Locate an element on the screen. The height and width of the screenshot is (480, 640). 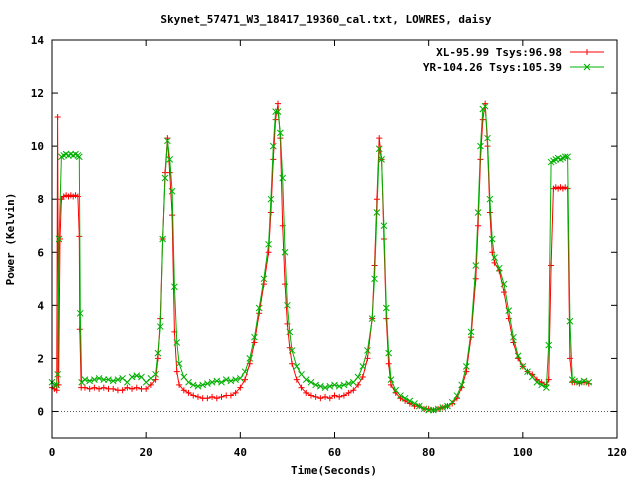
legend-label: XL-95.99 Tsys:96.98 is located at coordinates (499, 52).